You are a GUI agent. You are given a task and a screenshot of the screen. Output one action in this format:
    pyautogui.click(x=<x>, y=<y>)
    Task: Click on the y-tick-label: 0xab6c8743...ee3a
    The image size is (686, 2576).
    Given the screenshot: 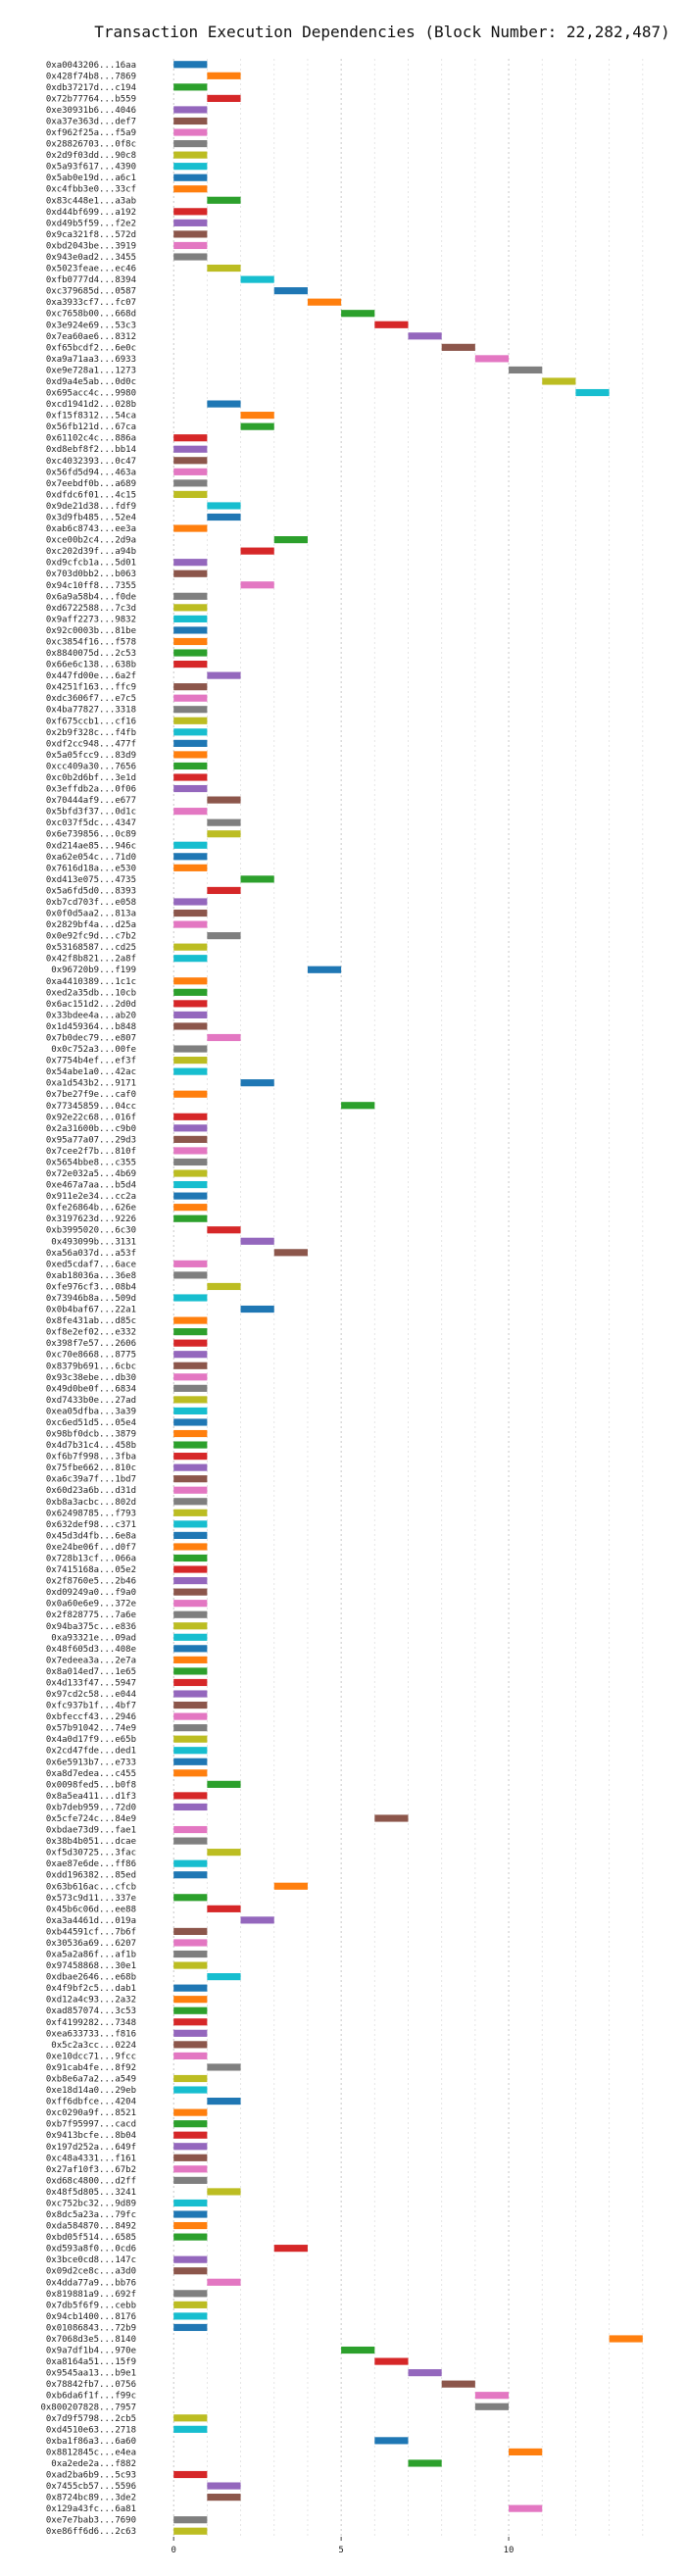 What is the action you would take?
    pyautogui.click(x=91, y=529)
    